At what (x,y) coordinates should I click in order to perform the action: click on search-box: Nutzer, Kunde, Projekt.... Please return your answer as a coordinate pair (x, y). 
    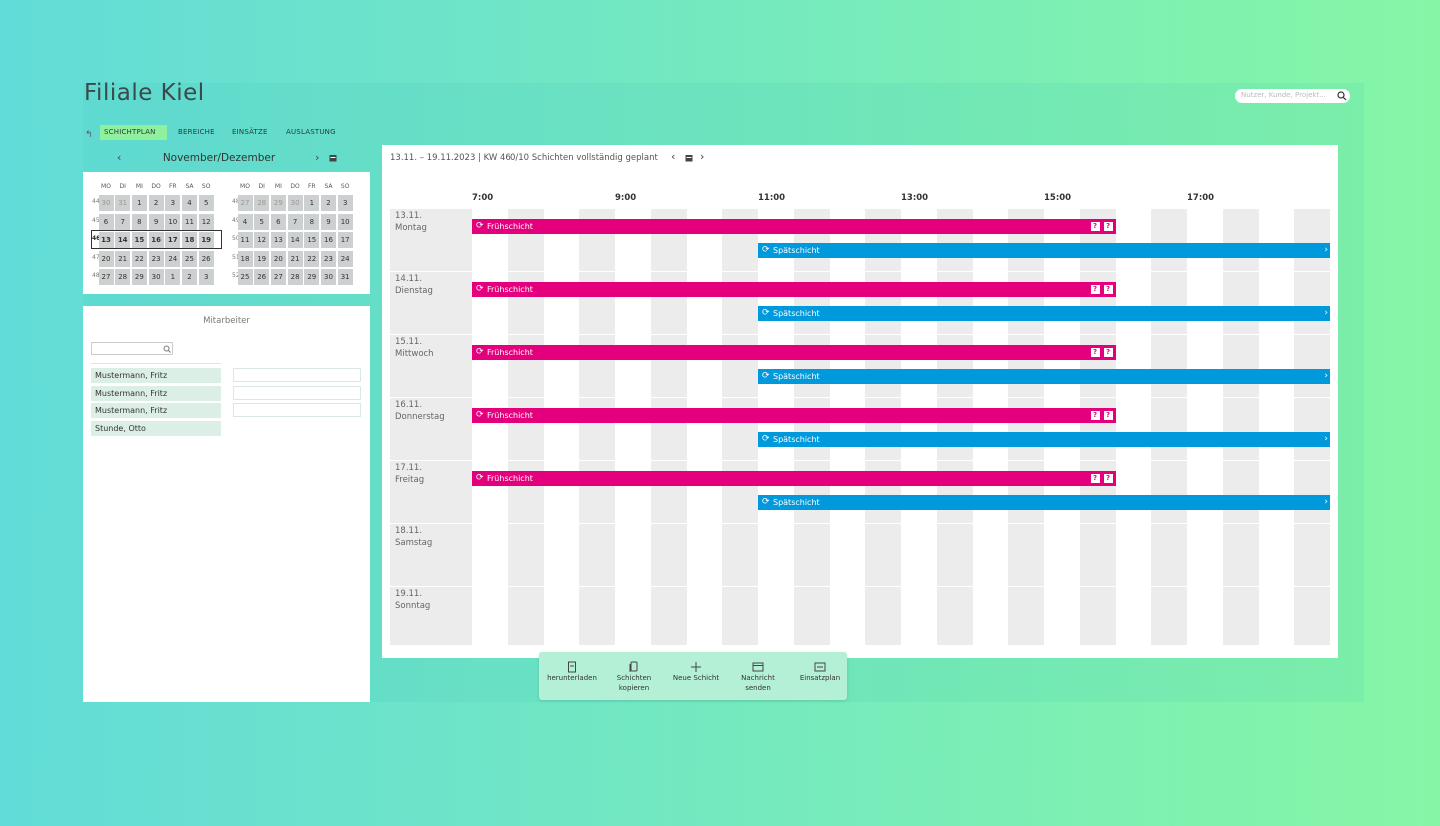
    Looking at the image, I should click on (1292, 96).